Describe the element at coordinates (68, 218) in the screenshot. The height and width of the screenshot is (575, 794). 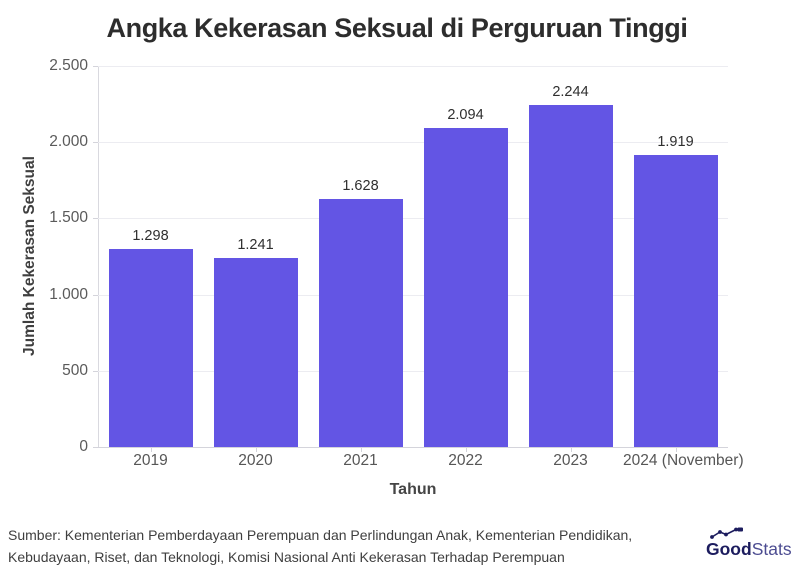
I see `y-tick-label: 1.500` at that location.